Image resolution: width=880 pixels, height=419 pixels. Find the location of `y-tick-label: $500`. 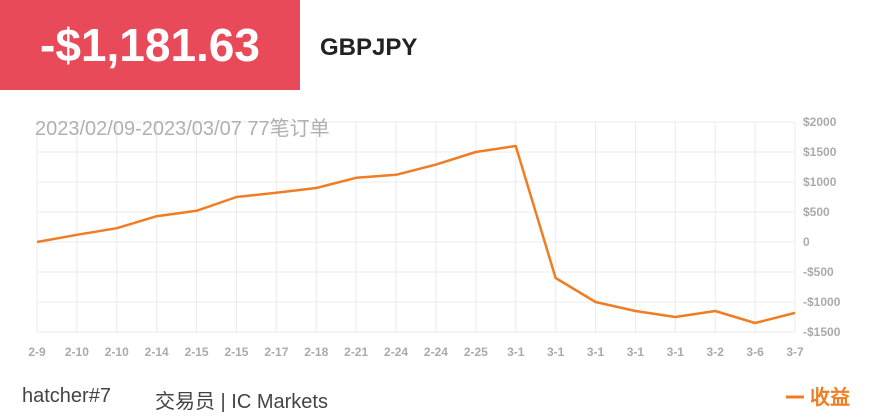

y-tick-label: $500 is located at coordinates (816, 212).